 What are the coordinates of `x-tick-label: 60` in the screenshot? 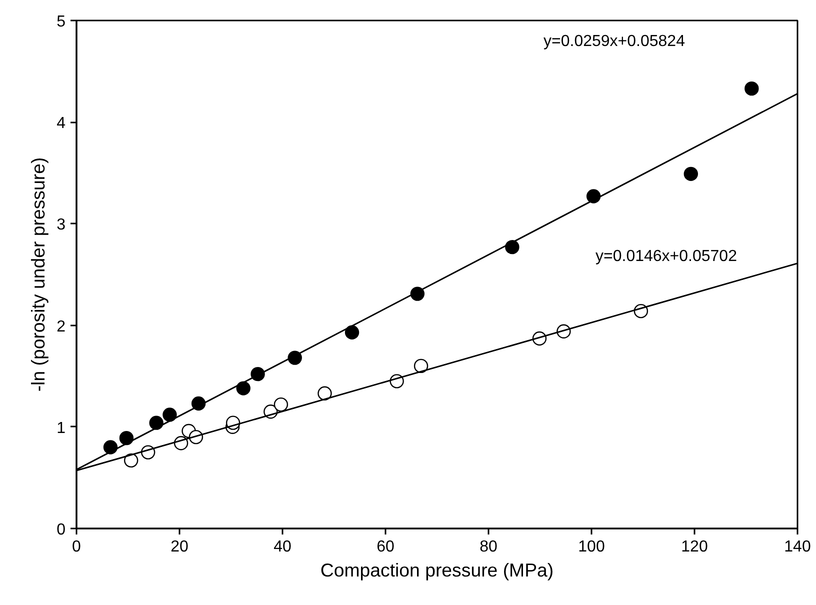 It's located at (385, 547).